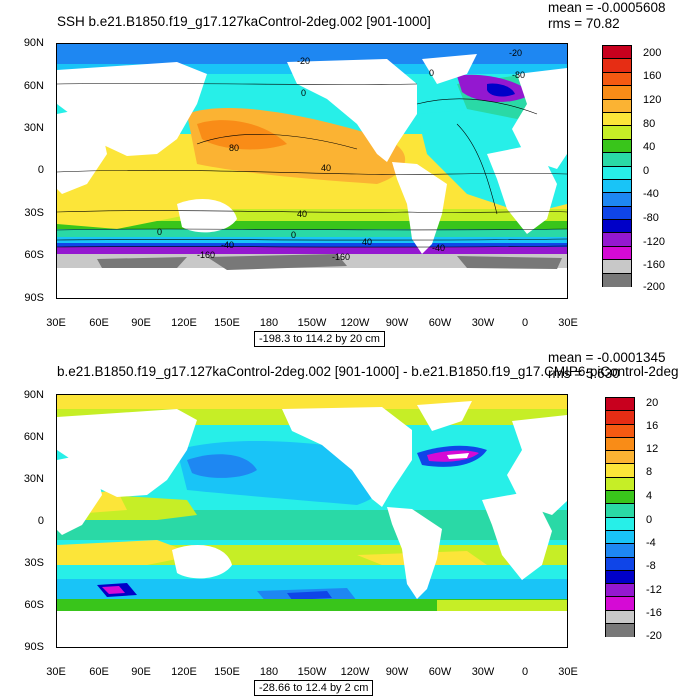  I want to click on colorbar-label: 160, so click(652, 76).